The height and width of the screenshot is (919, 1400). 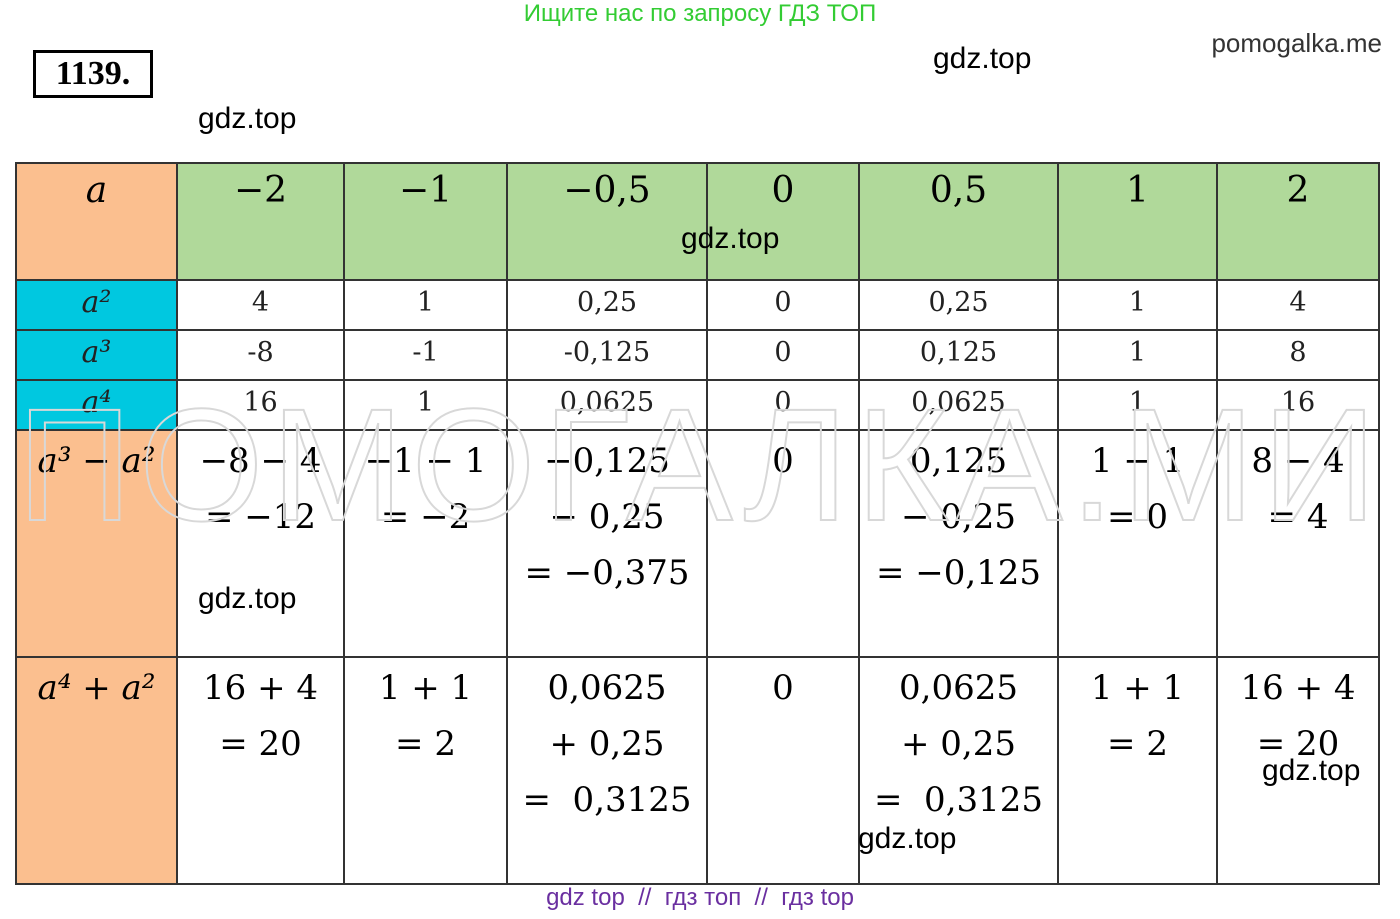 What do you see at coordinates (1298, 221) in the screenshot?
I see `header-cell: 2` at bounding box center [1298, 221].